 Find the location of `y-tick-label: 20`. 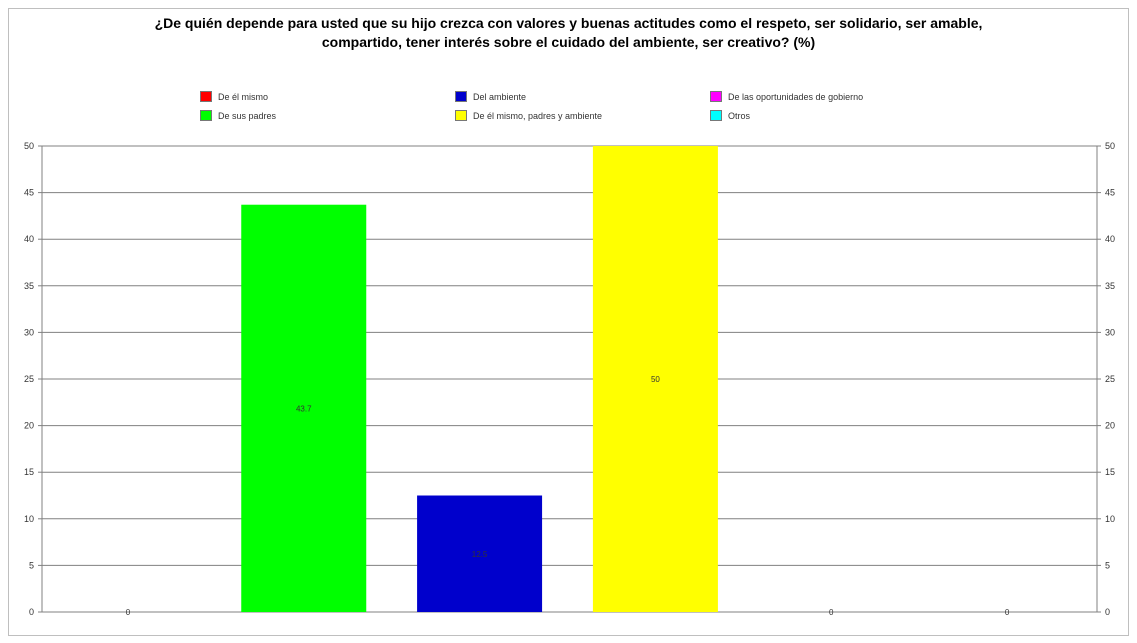

y-tick-label: 20 is located at coordinates (29, 426).